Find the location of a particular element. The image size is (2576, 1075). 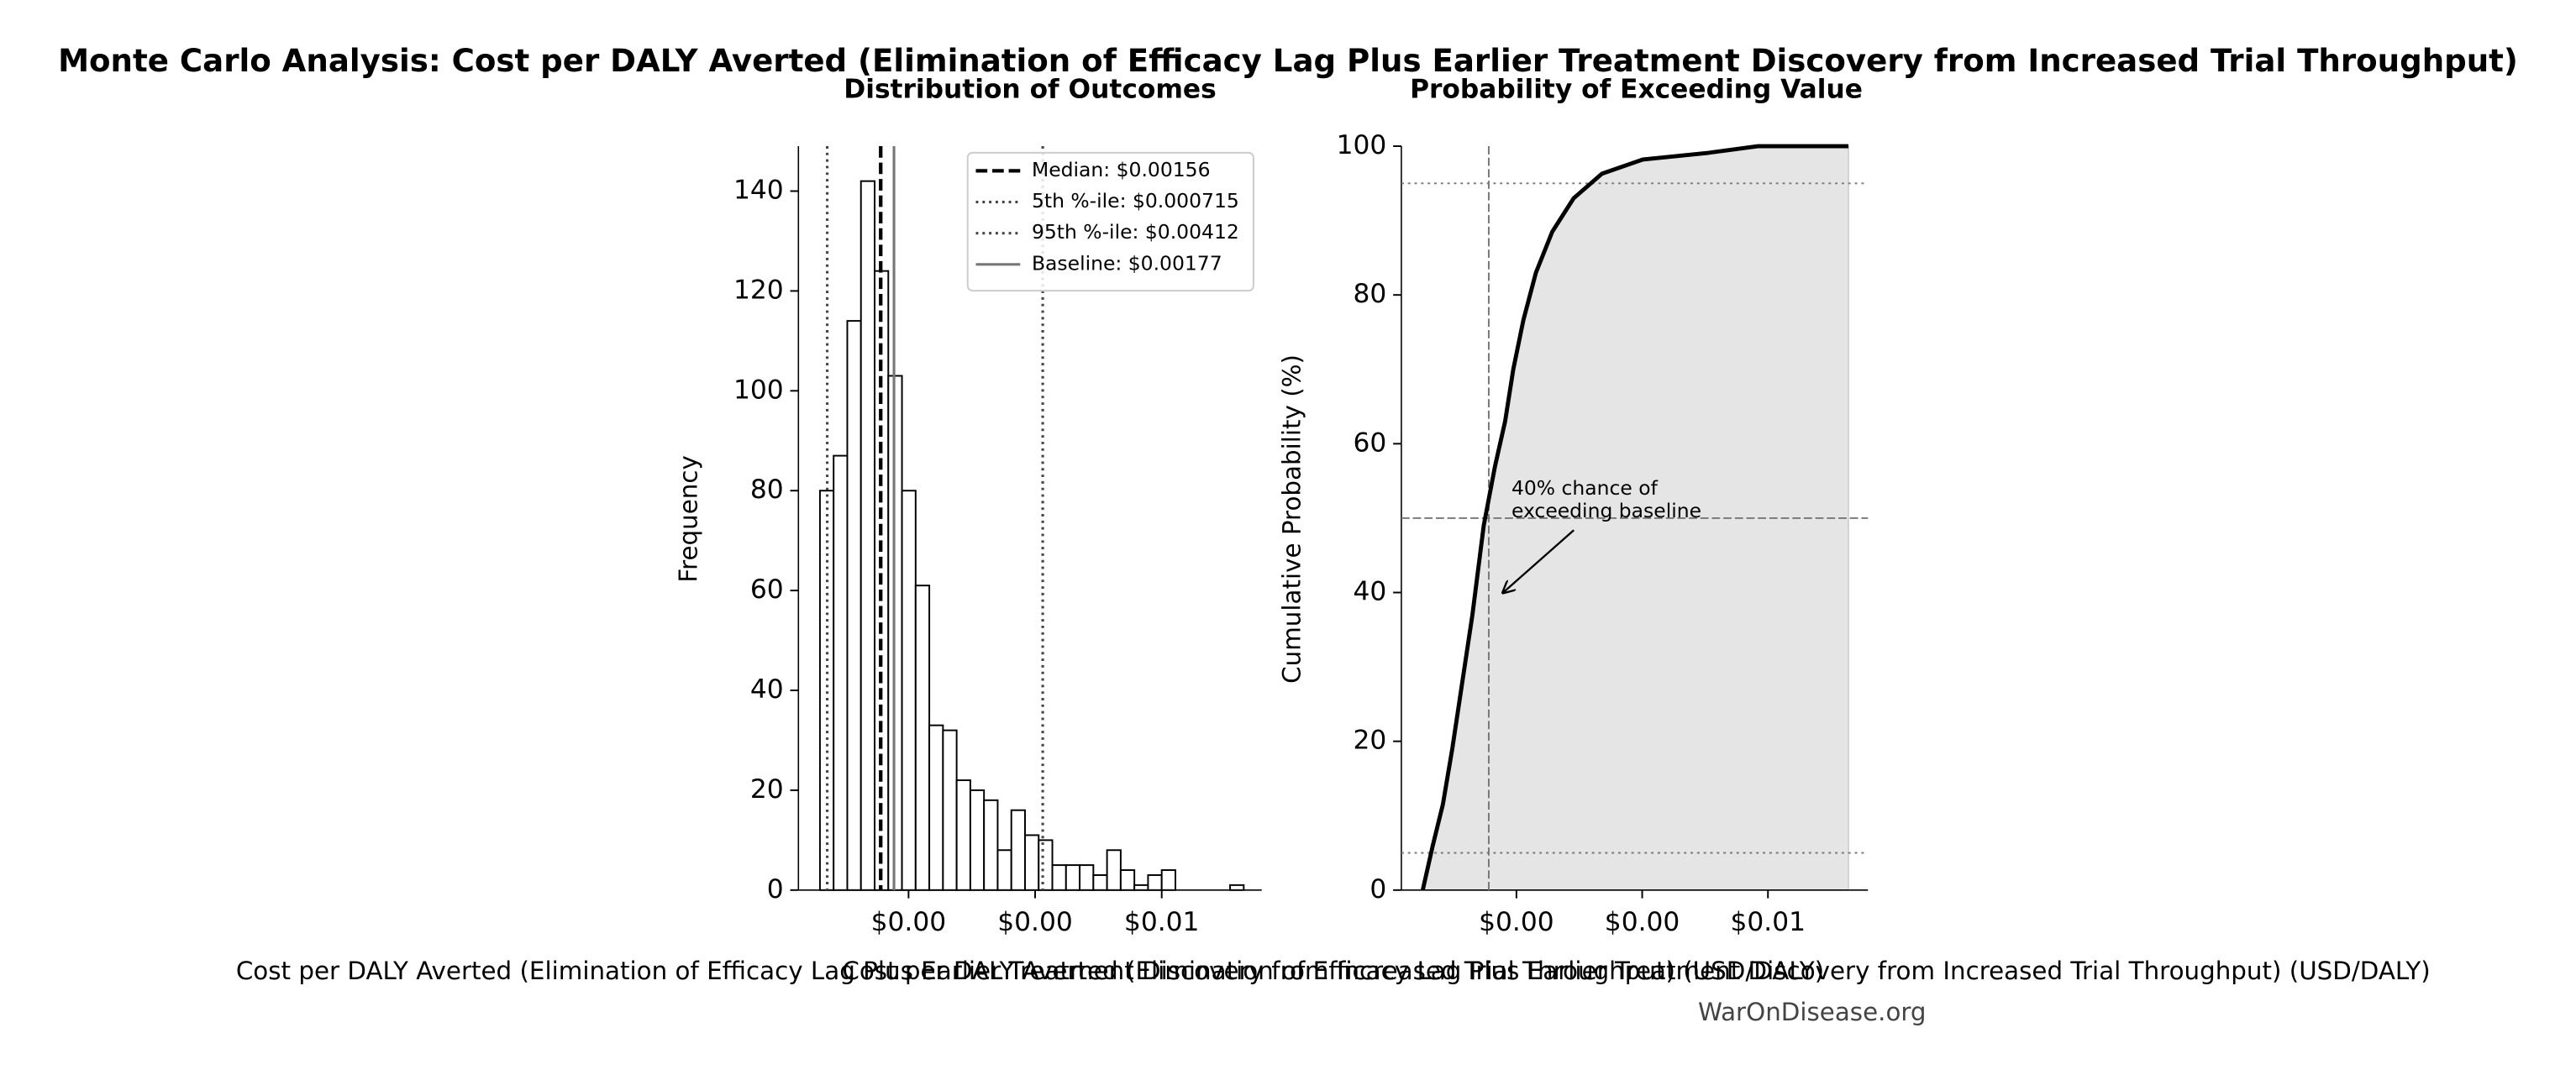

y-axis-label: Cumulative Probability (%) is located at coordinates (1291, 519).